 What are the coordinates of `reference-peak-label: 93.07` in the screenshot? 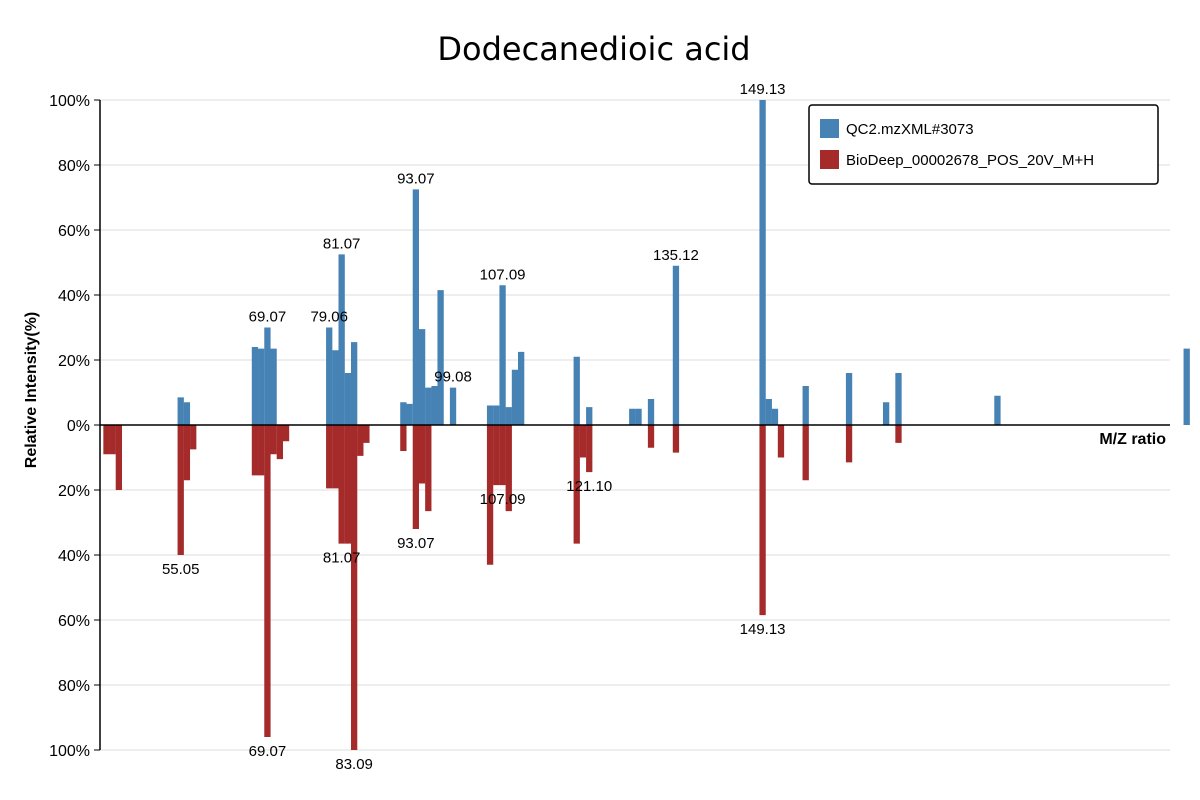 It's located at (416, 543).